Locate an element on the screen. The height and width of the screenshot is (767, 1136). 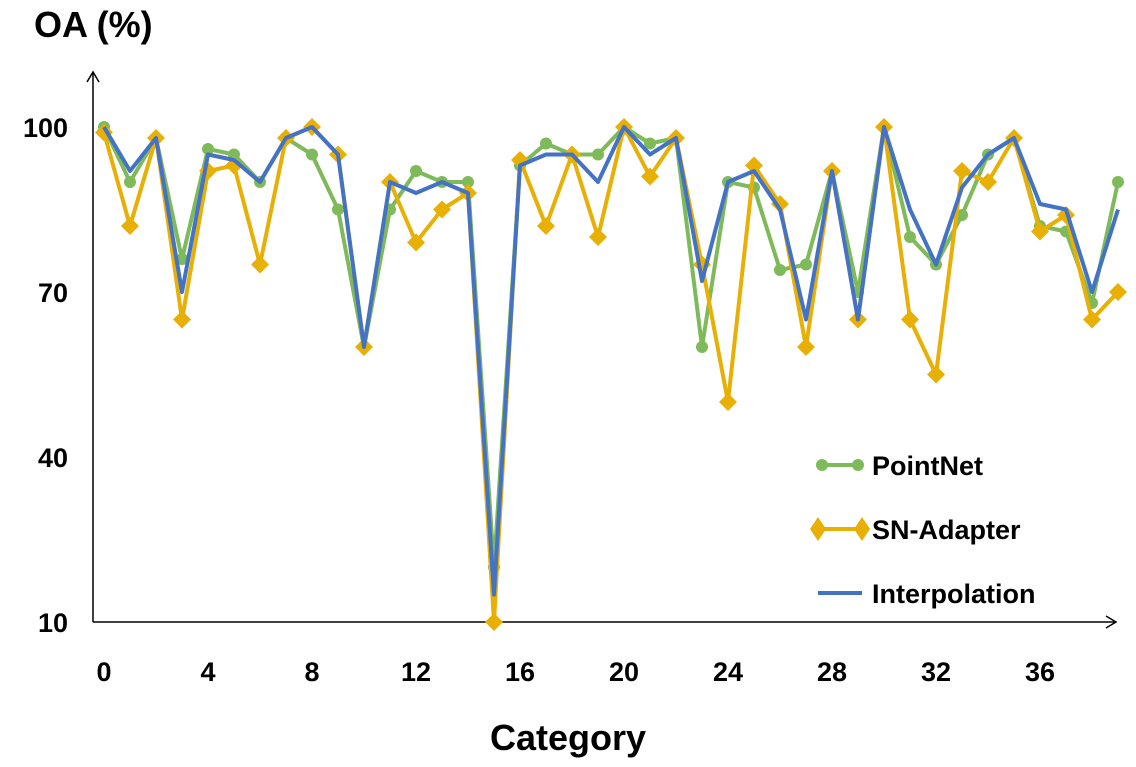
y-axis-title: OA (%) is located at coordinates (93, 24).